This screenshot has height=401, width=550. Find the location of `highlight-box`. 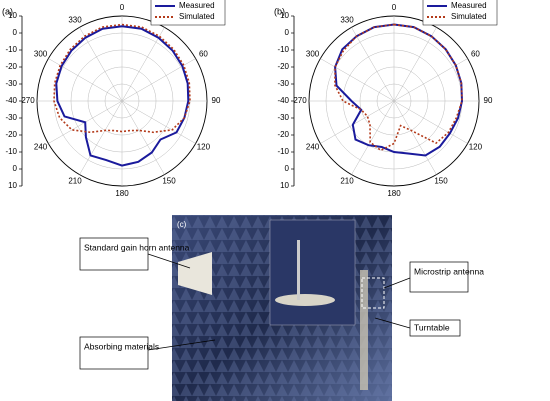

highlight-box is located at coordinates (373, 293).